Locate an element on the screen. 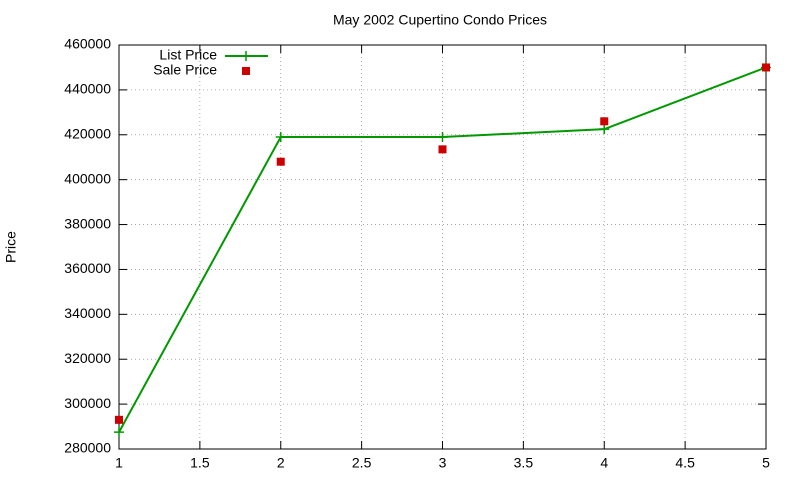 This screenshot has width=800, height=480. legend-label: Sale Price is located at coordinates (185, 70).